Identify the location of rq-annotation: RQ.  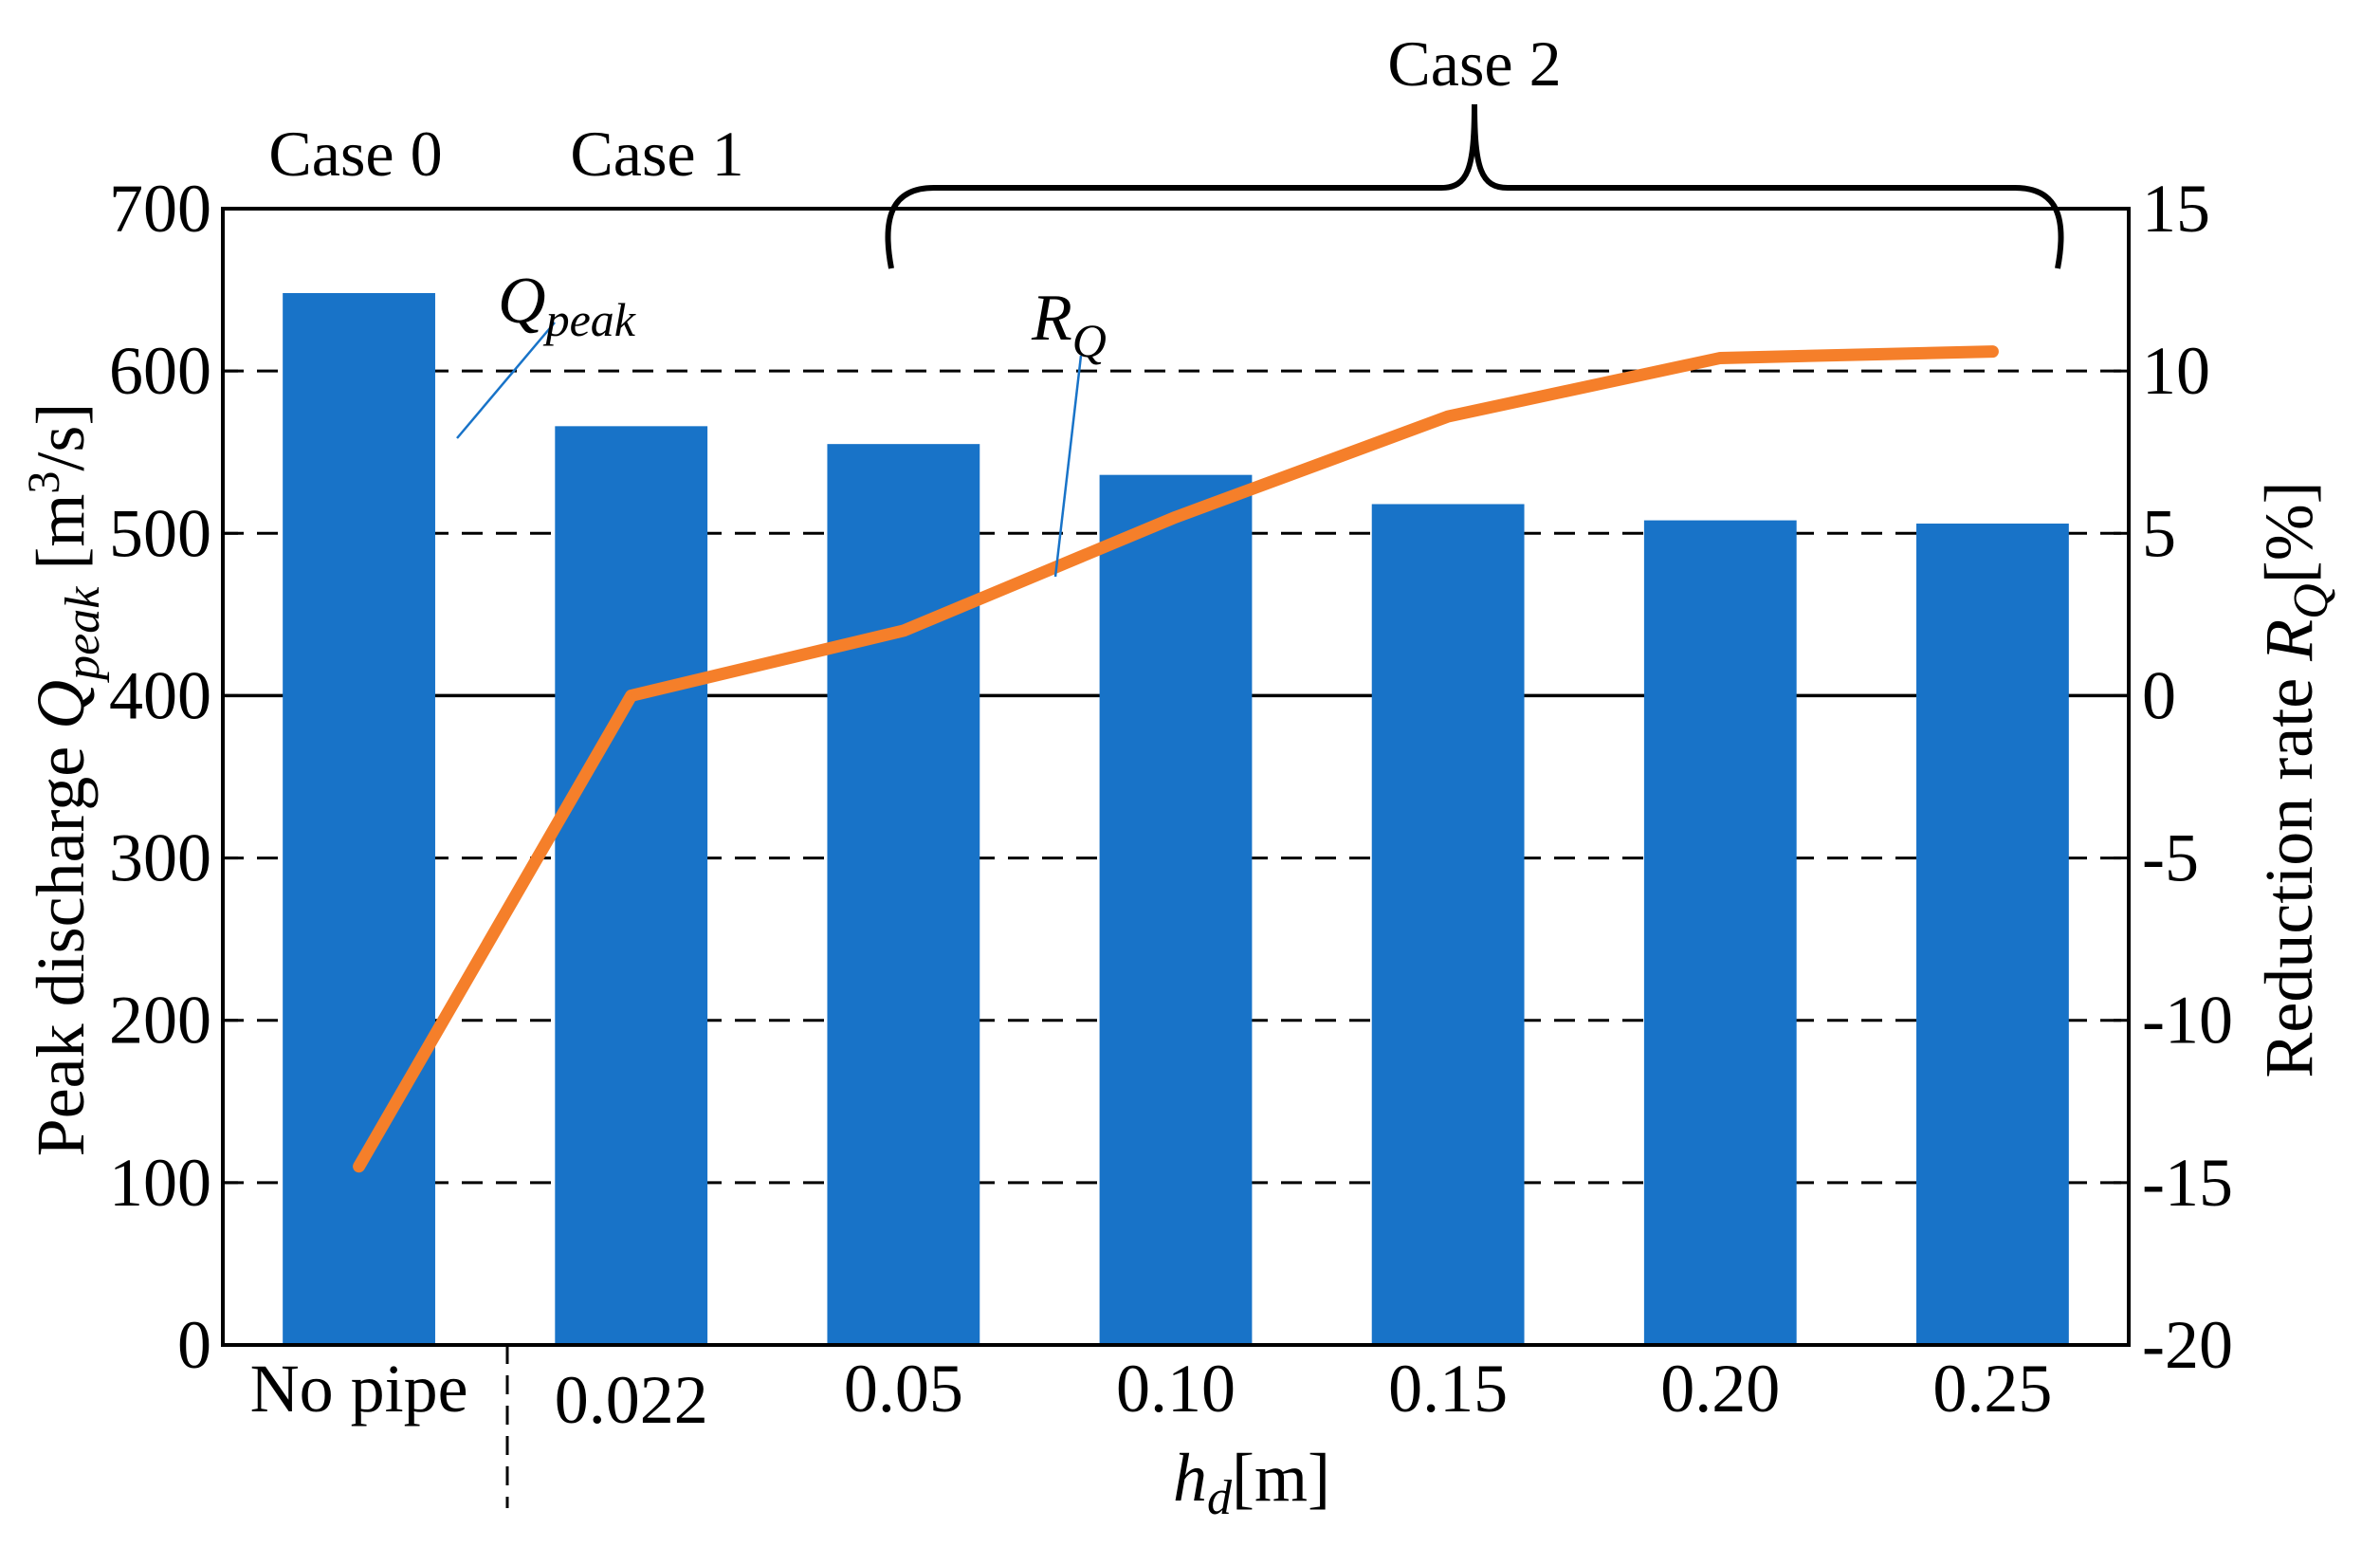
(1069, 324).